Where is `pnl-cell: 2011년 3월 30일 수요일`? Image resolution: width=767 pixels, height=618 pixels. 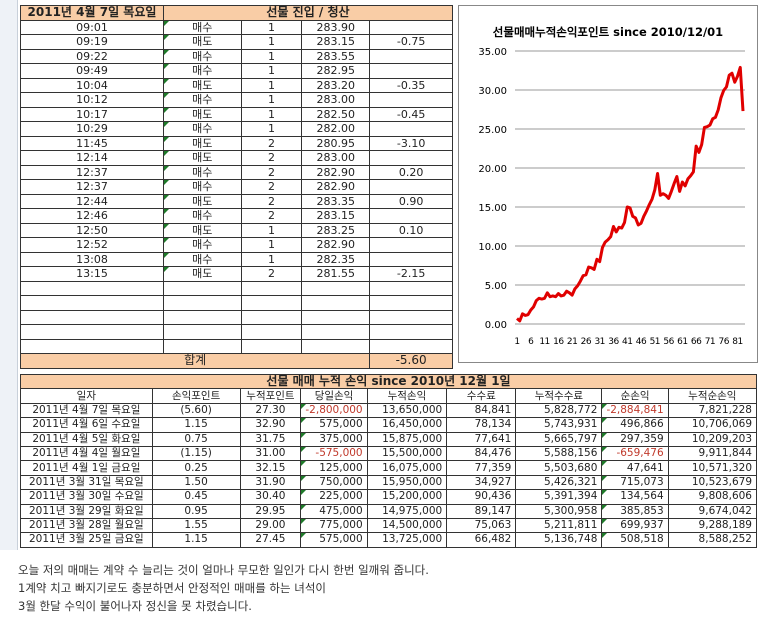 pnl-cell: 2011년 3월 30일 수요일 is located at coordinates (86, 497).